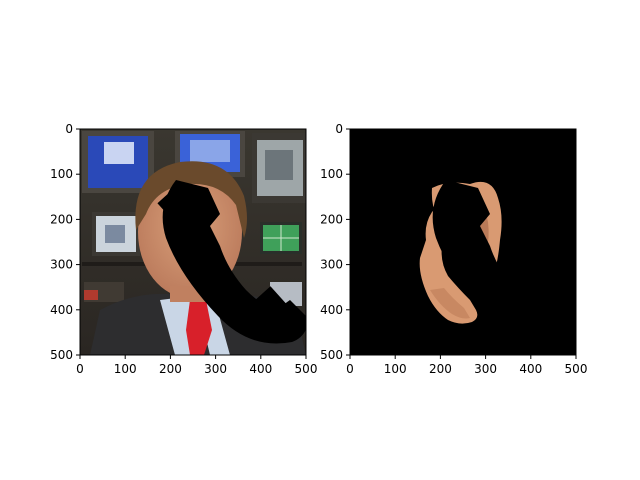 Image resolution: width=640 pixels, height=480 pixels. Describe the element at coordinates (504, 262) in the screenshot. I see `handset-cutout` at that location.